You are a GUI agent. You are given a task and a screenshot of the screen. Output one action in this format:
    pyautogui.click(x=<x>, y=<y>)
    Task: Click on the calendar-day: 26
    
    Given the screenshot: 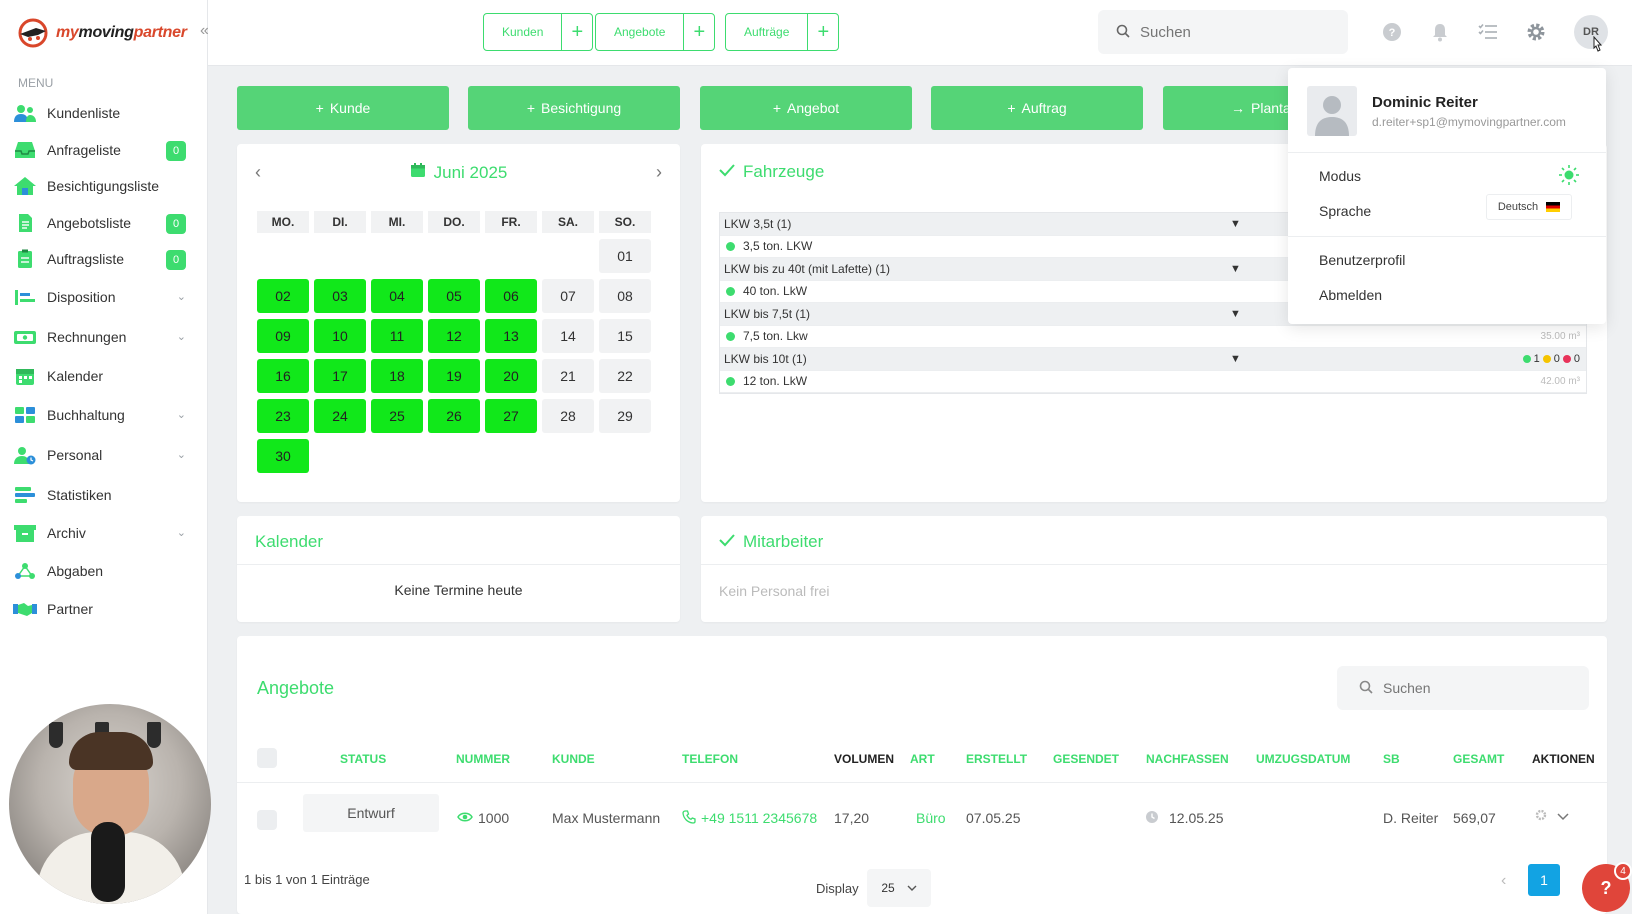 What is the action you would take?
    pyautogui.click(x=454, y=416)
    